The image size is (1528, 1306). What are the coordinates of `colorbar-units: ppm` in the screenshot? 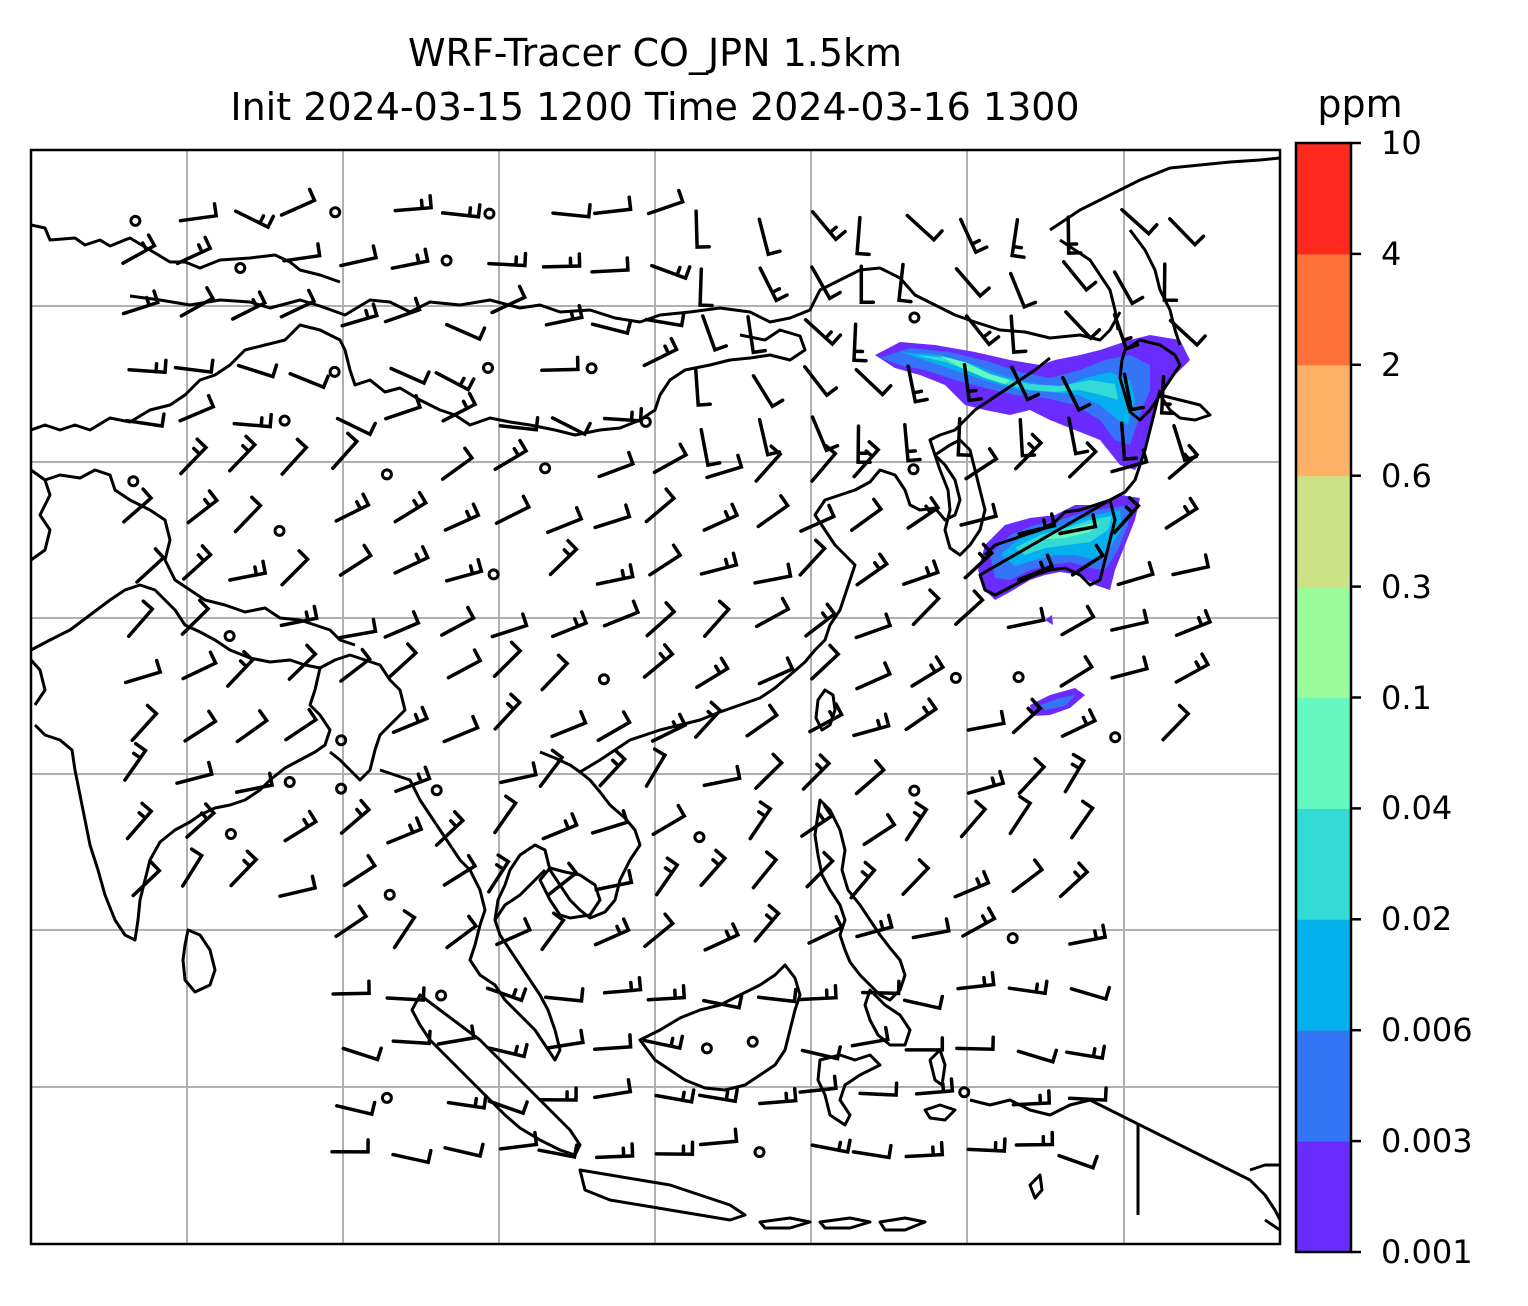 It's located at (1360, 104).